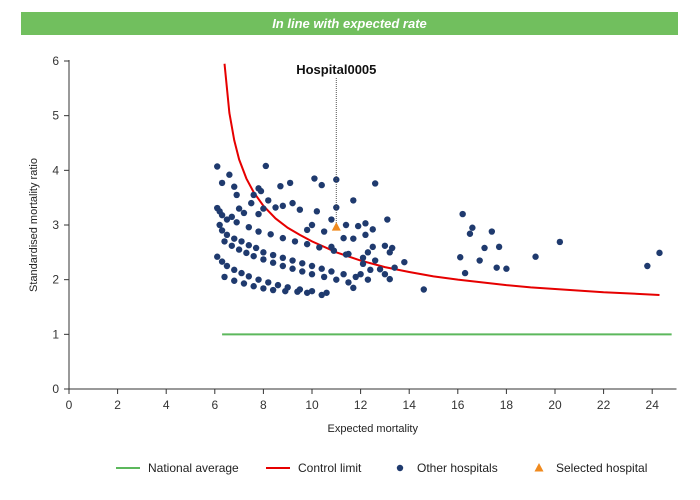 This screenshot has width=700, height=500. What do you see at coordinates (604, 405) in the screenshot?
I see `x-tick-label: 22` at bounding box center [604, 405].